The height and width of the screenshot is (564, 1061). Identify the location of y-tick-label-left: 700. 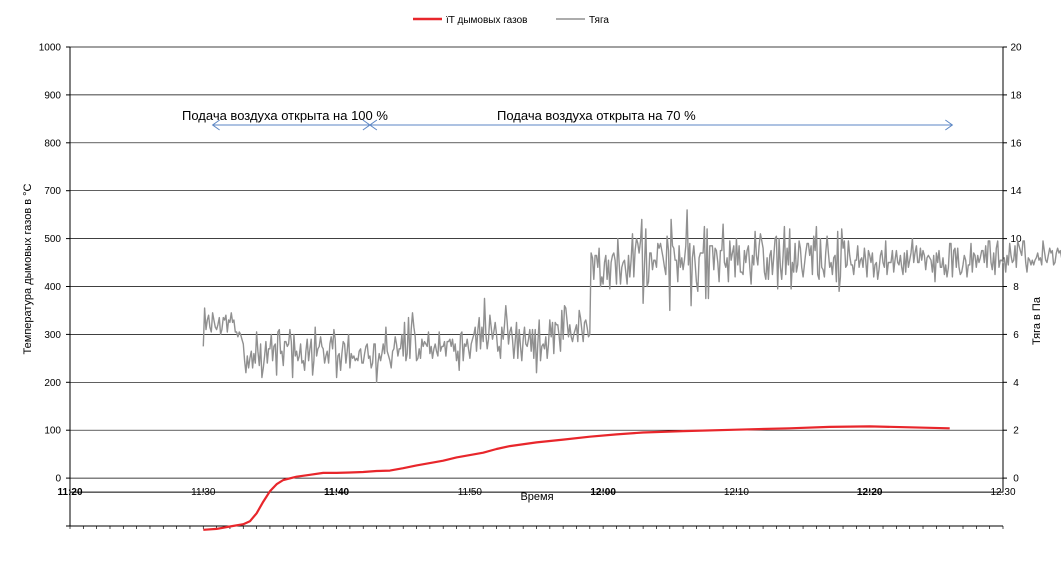
(52, 191).